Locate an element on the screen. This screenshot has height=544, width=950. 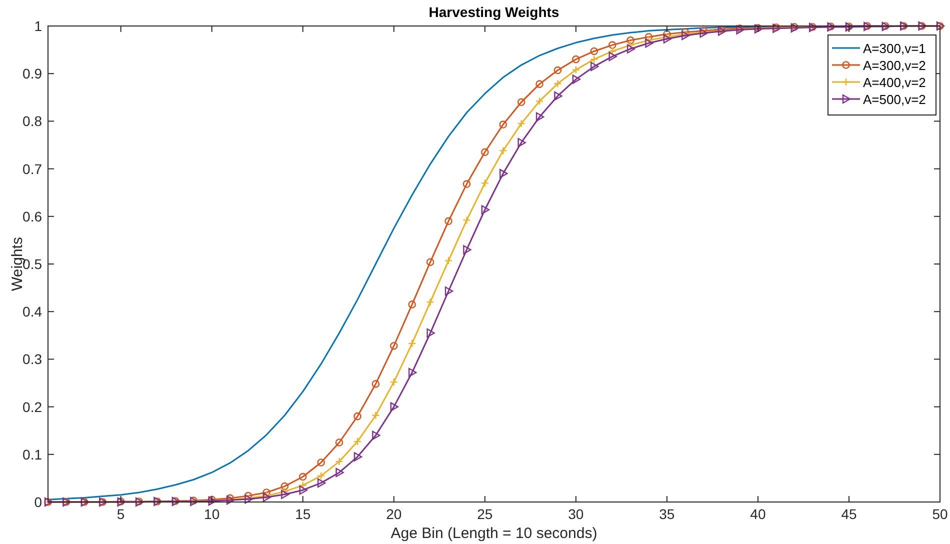
x-tick-label: 10 is located at coordinates (212, 514).